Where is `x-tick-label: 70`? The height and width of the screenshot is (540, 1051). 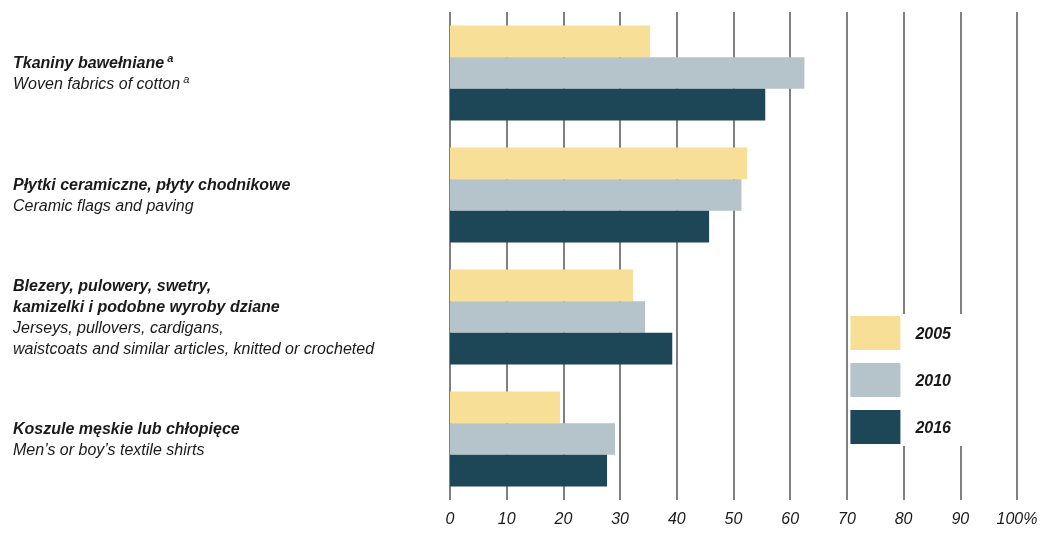 x-tick-label: 70 is located at coordinates (847, 518).